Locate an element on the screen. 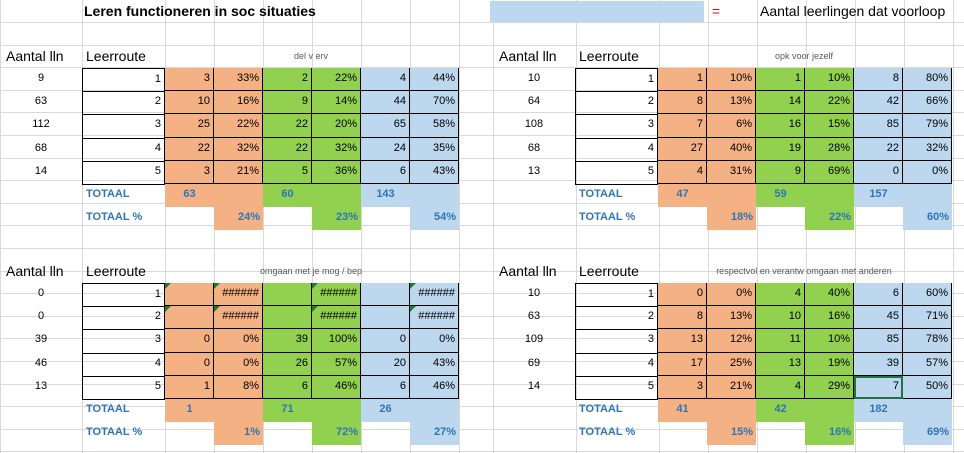 The height and width of the screenshot is (453, 964). value-cell-bp: 58% is located at coordinates (434, 126).